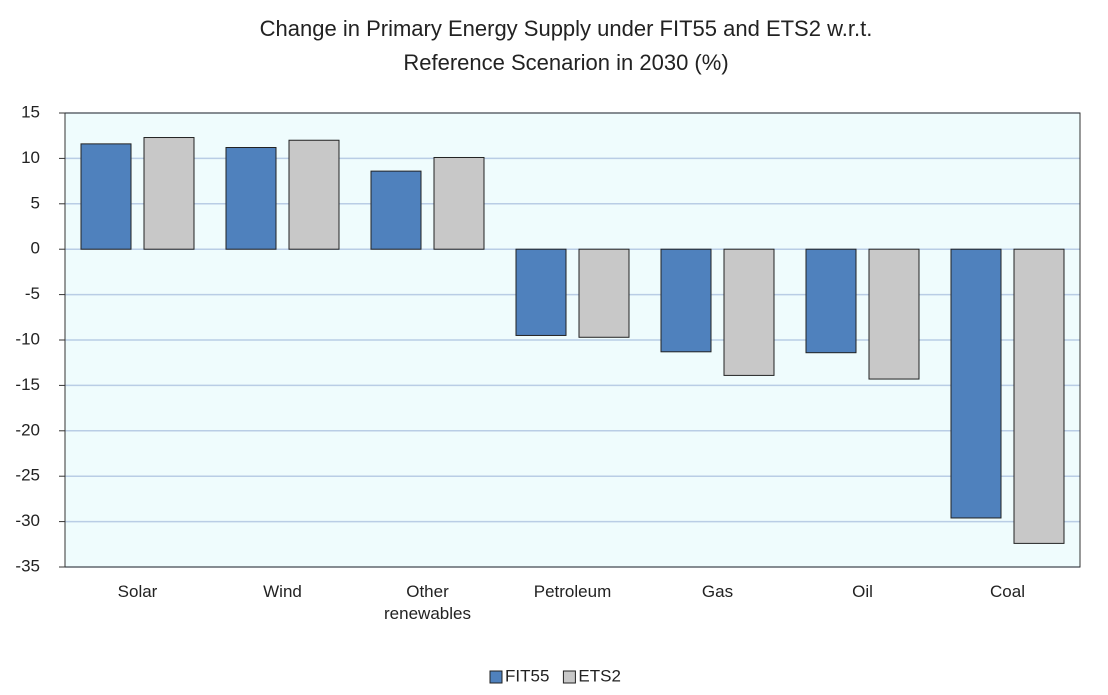 This screenshot has width=1108, height=695. What do you see at coordinates (27, 384) in the screenshot?
I see `y-tick-label: -15` at bounding box center [27, 384].